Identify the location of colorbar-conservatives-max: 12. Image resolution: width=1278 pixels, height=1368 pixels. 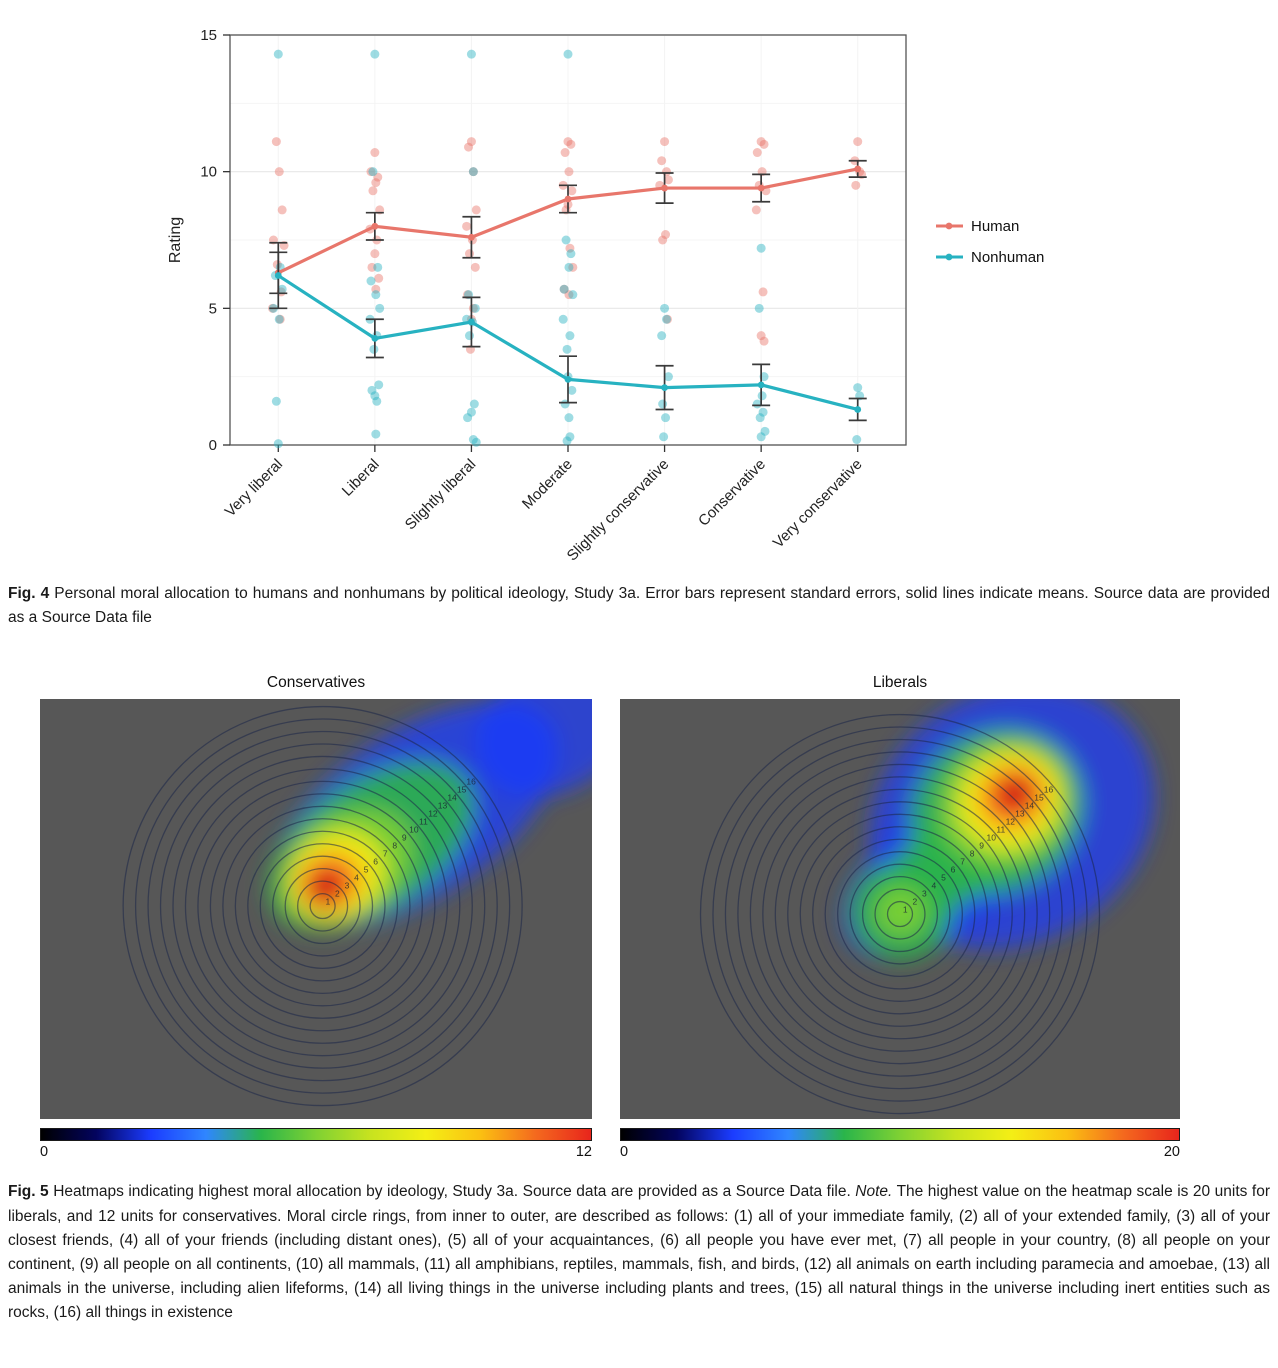
(583, 1152).